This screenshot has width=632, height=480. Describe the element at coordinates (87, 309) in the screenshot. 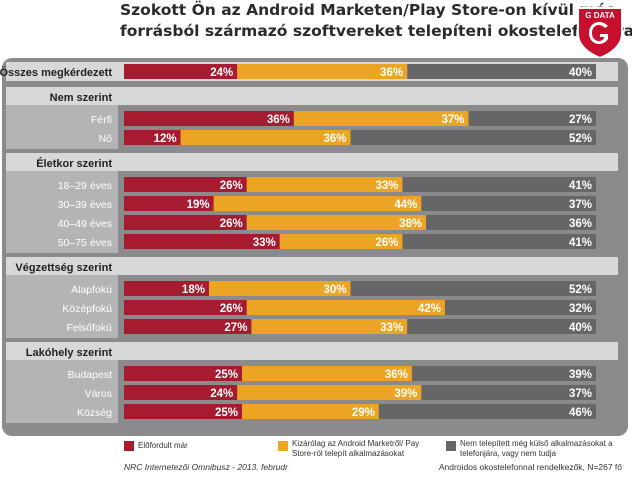

I see `row-label: Középfokú` at that location.